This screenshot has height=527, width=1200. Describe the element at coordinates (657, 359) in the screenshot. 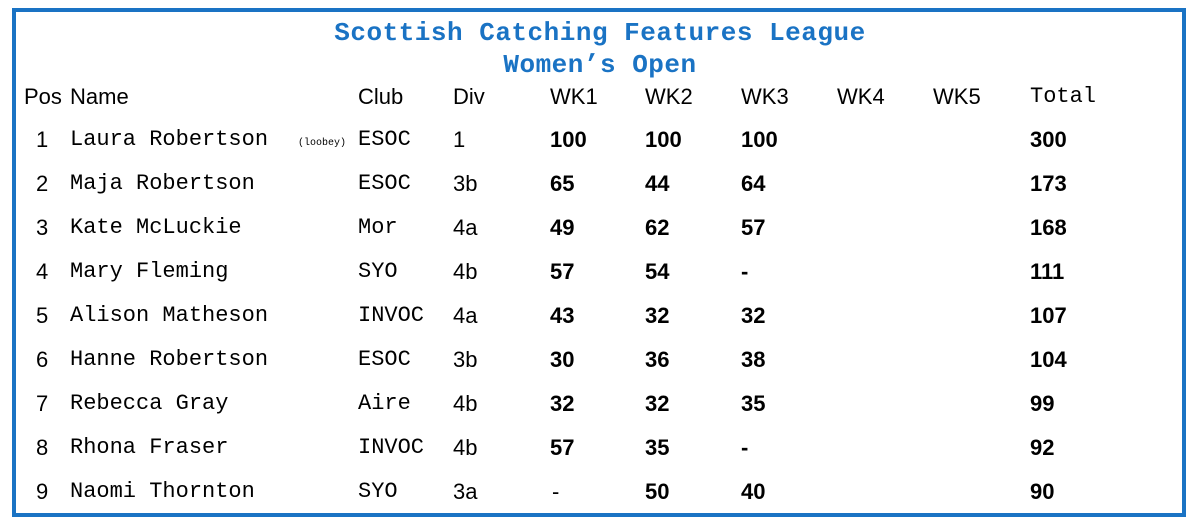

I see `cell-wk2: 36` at that location.